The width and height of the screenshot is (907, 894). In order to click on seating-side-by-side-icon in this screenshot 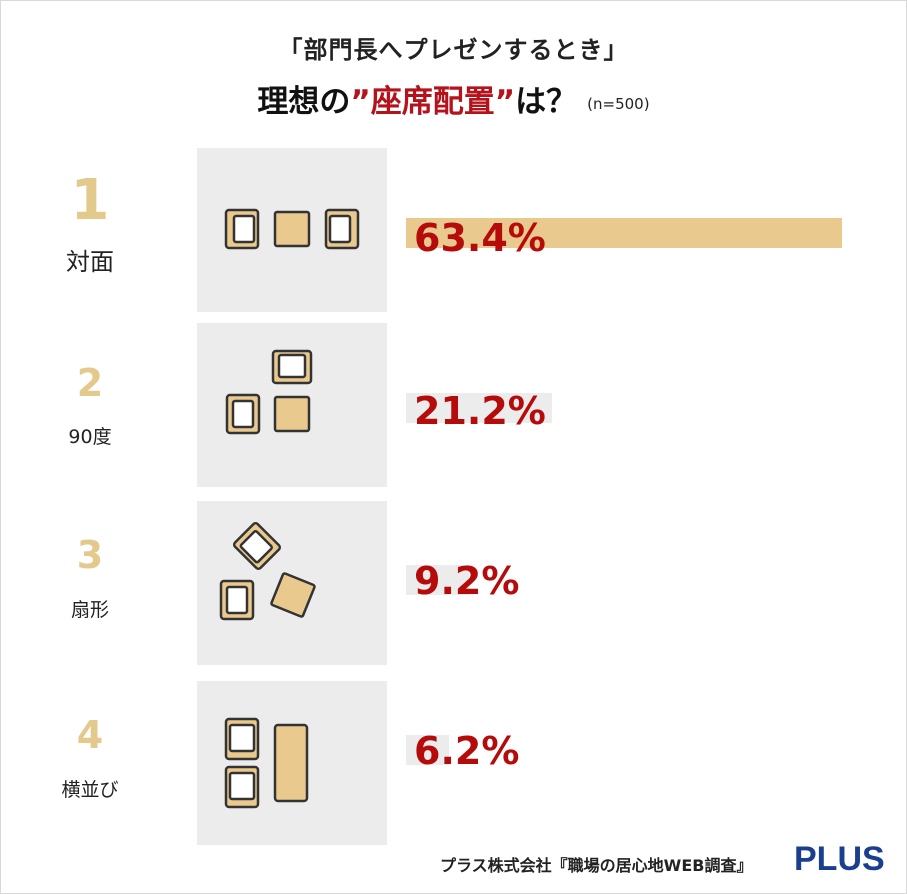, I will do `click(292, 763)`.